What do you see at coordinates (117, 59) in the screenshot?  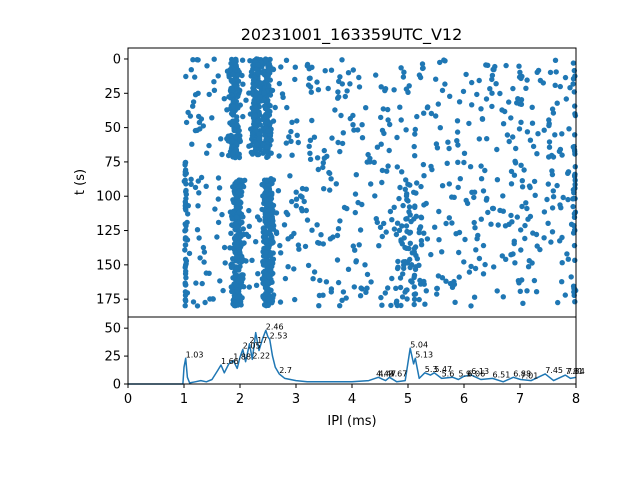 I see `scatter-y-tick-label: 0` at bounding box center [117, 59].